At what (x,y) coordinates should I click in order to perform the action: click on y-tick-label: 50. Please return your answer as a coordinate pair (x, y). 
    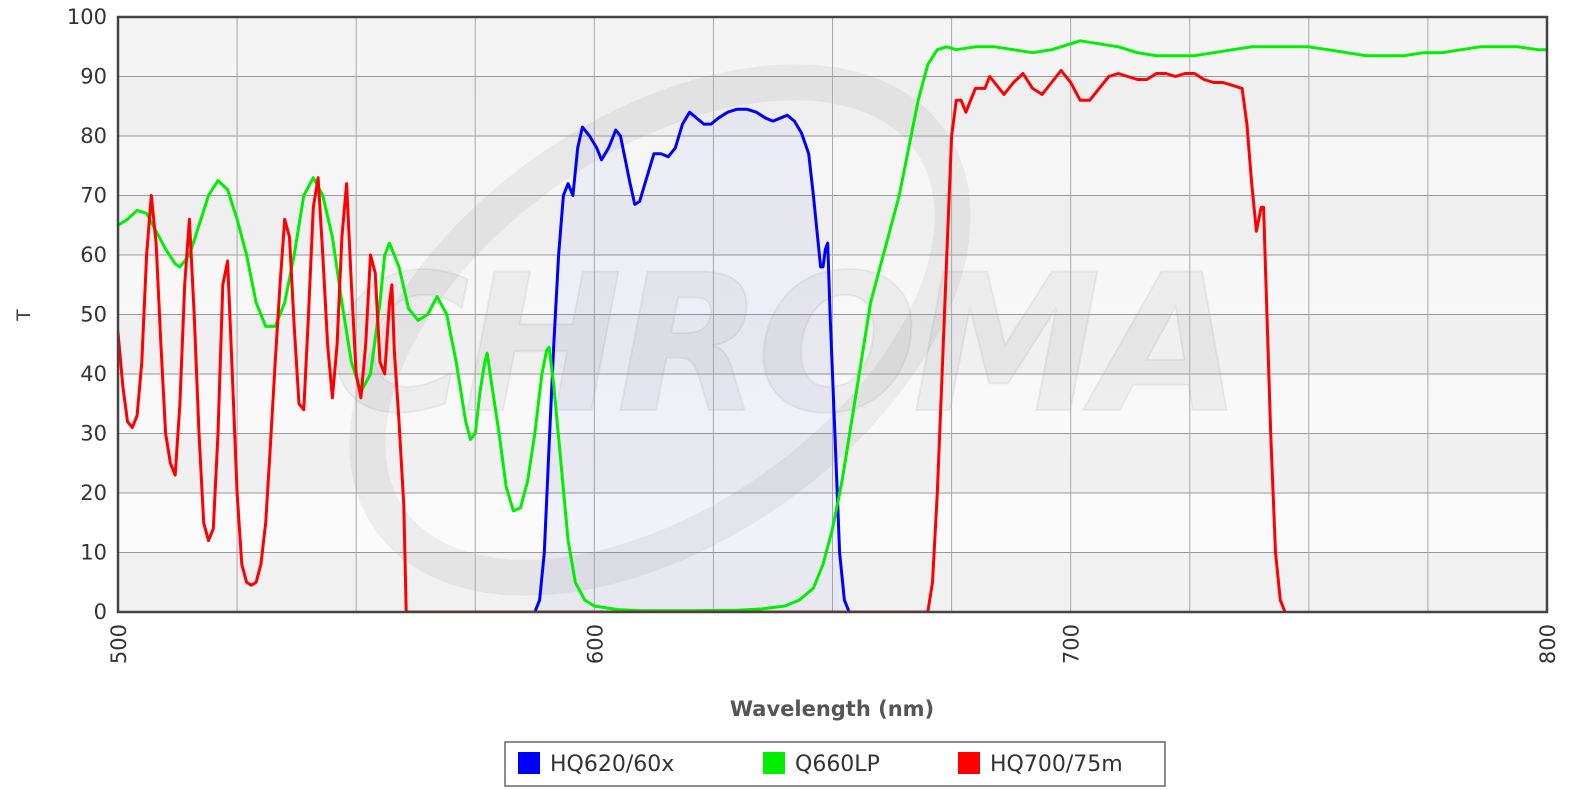
    Looking at the image, I should click on (93, 315).